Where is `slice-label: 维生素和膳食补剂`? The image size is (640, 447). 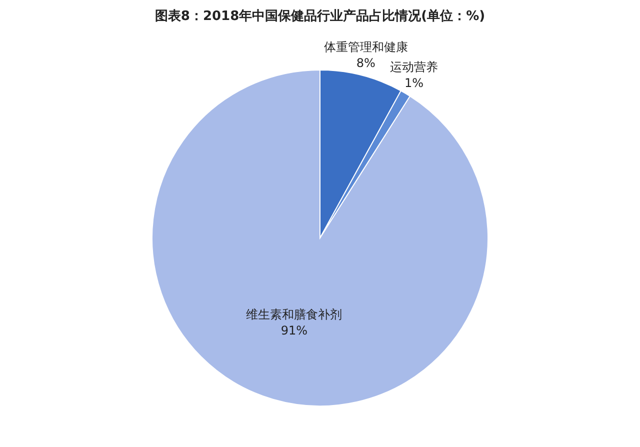
slice-label: 维生素和膳食补剂 is located at coordinates (294, 315).